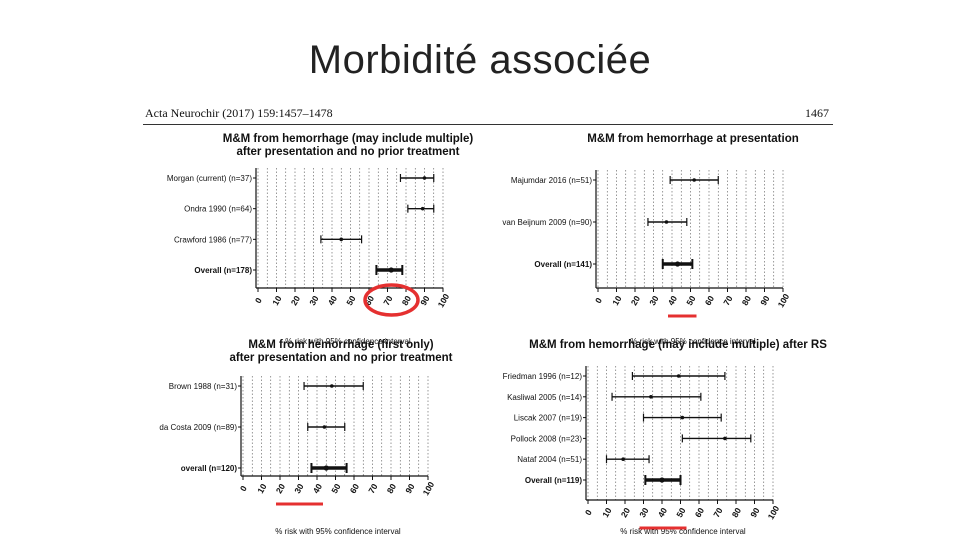 Image resolution: width=960 pixels, height=540 pixels. I want to click on slide-title: Morbidité associée, so click(480, 60).